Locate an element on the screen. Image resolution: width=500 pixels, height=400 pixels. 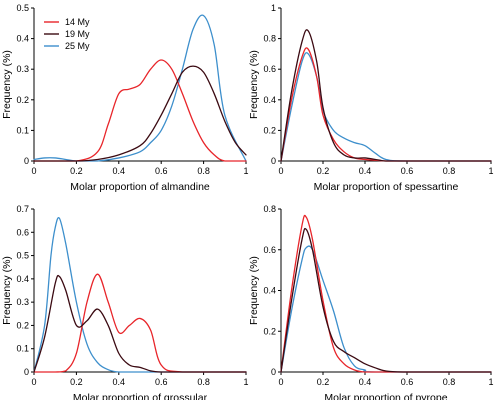
legend: 14 My 19 My 25 My is located at coordinates (67, 34).